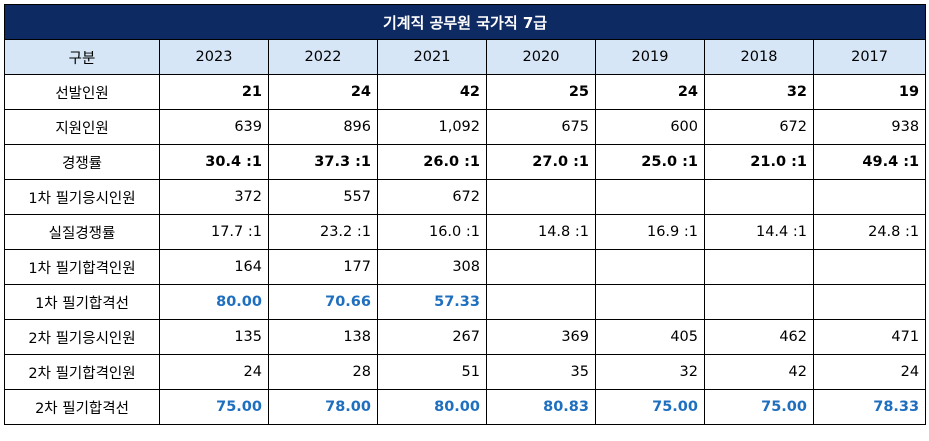 The height and width of the screenshot is (441, 929). I want to click on value-cell: 23.2 :1, so click(323, 232).